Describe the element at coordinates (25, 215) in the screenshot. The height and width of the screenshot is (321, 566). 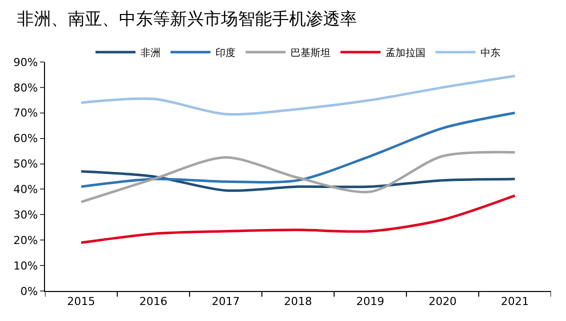
I see `y-tick-label: 30%` at that location.